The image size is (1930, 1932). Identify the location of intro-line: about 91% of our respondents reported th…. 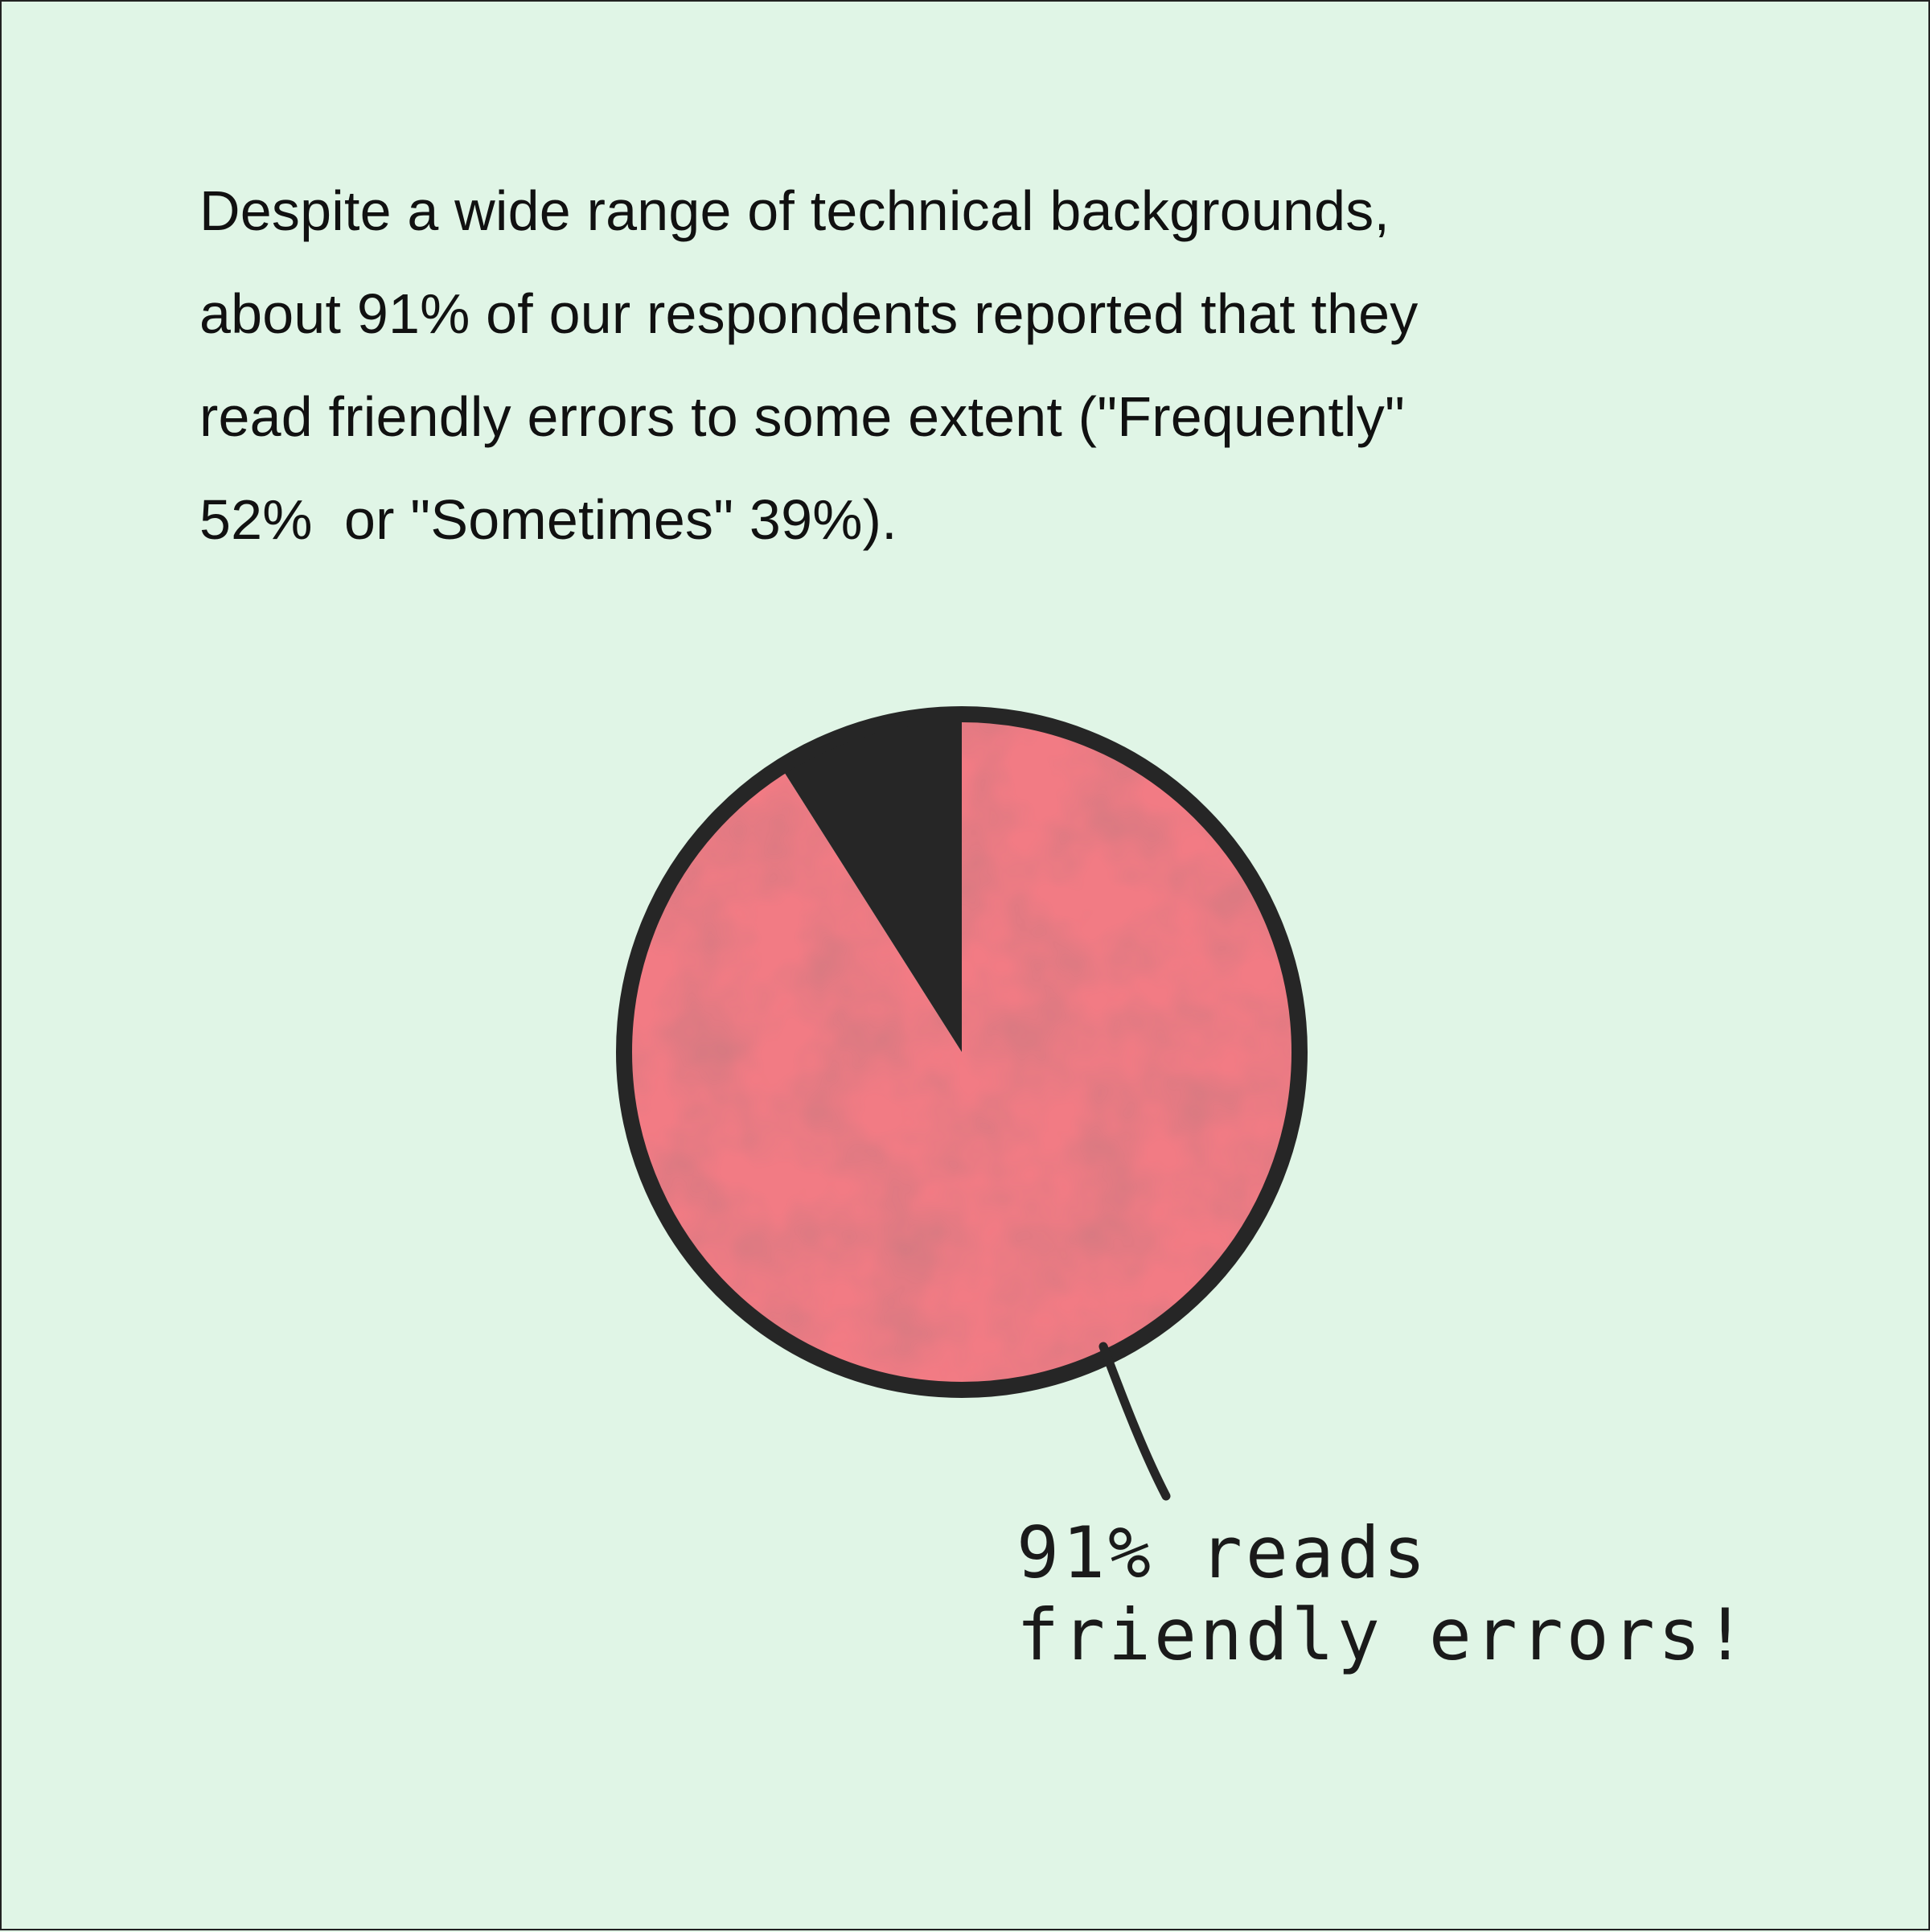
(809, 313).